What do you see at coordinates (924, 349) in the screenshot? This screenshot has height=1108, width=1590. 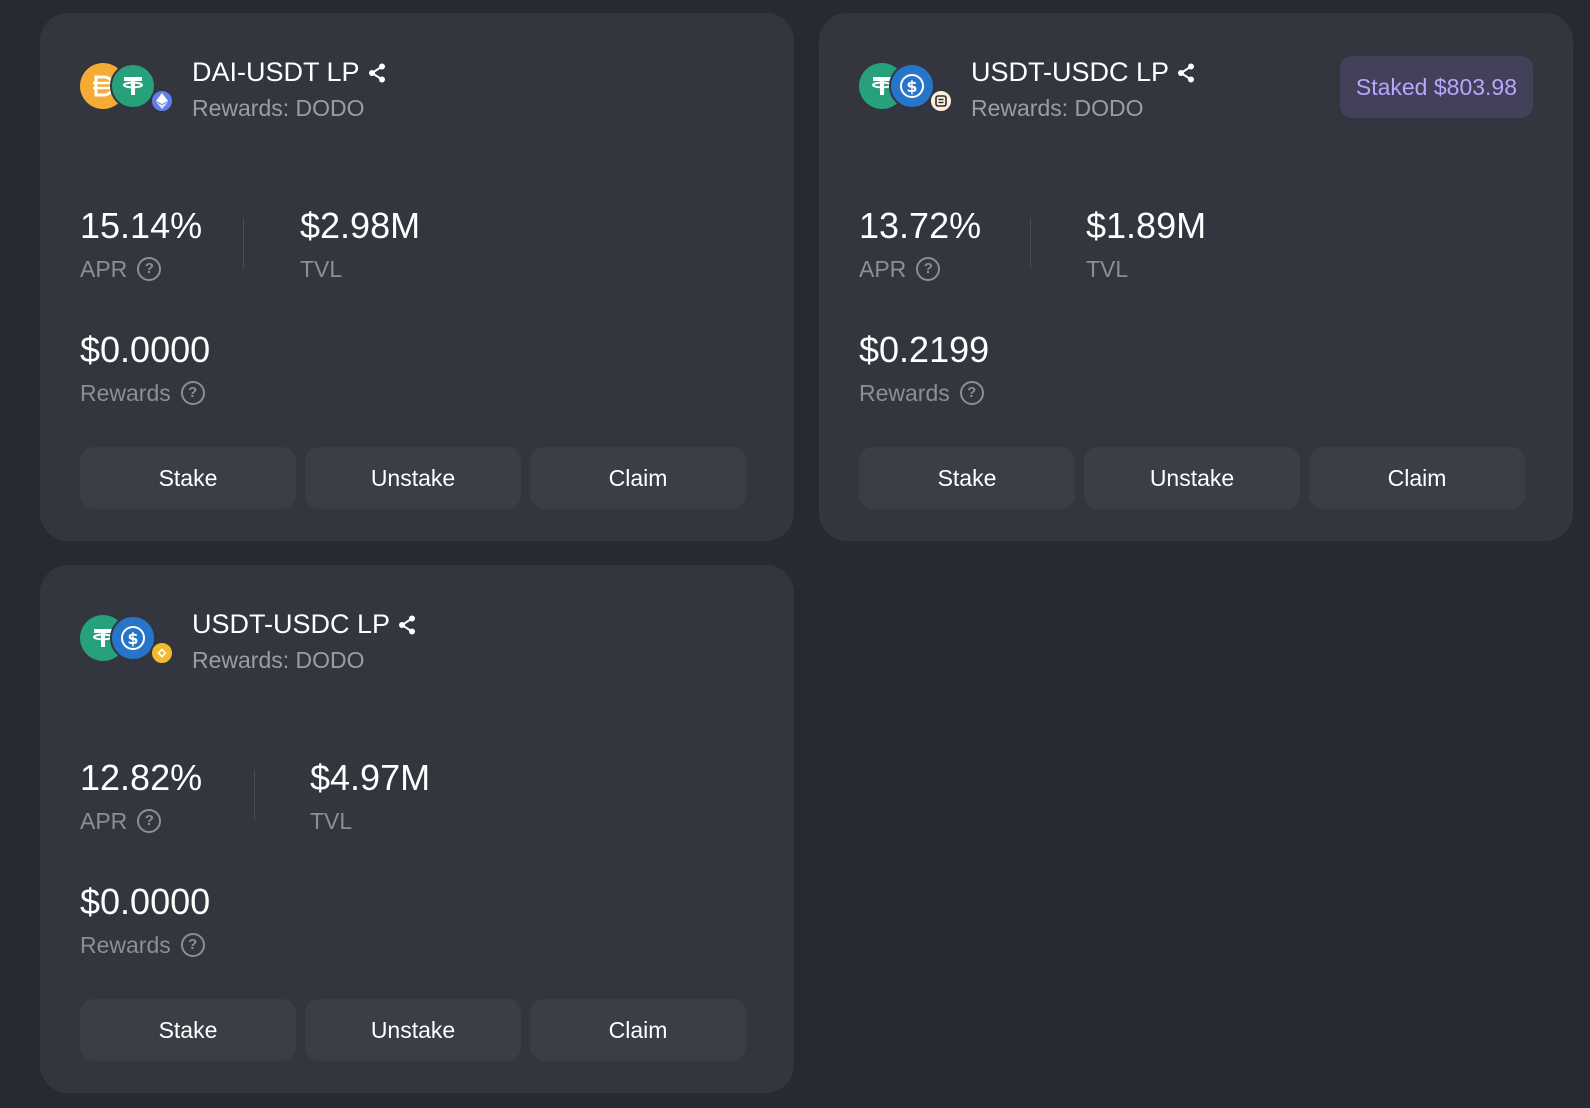 I see `reward-value: $0.2199` at bounding box center [924, 349].